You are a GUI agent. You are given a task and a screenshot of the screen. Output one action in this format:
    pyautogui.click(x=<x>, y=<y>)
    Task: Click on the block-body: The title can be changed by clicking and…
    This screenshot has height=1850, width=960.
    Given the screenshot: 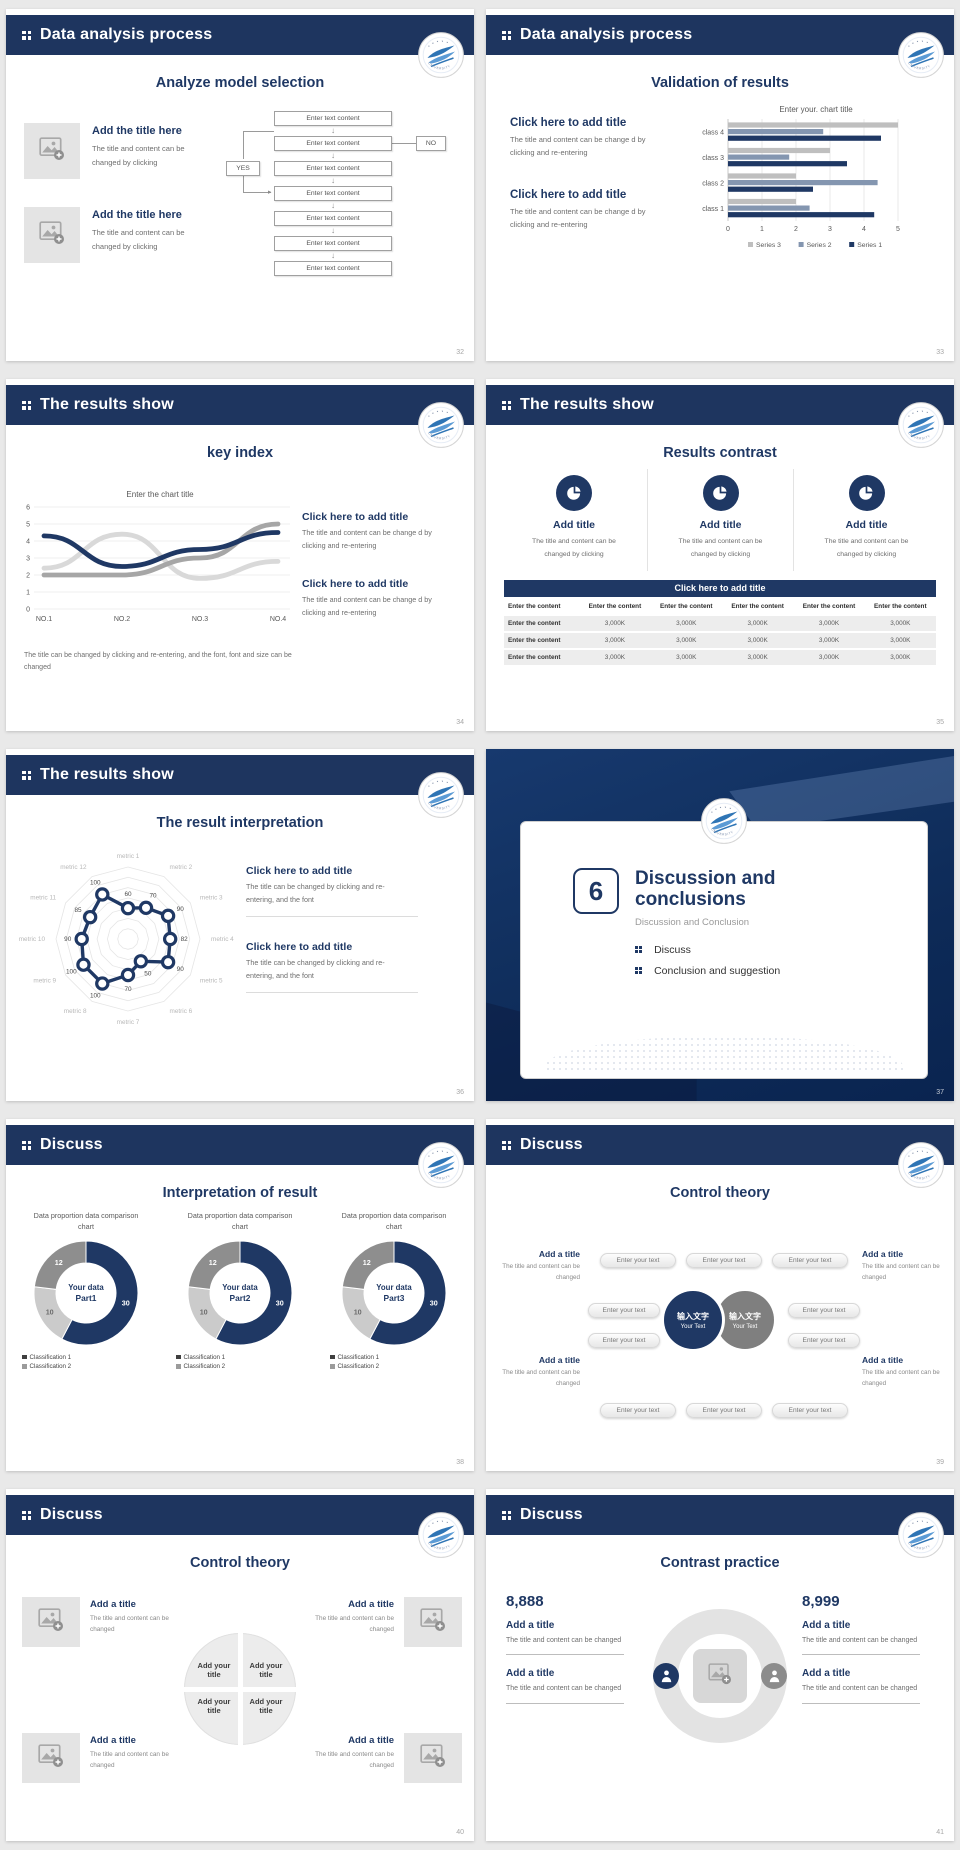 What is the action you would take?
    pyautogui.click(x=315, y=969)
    